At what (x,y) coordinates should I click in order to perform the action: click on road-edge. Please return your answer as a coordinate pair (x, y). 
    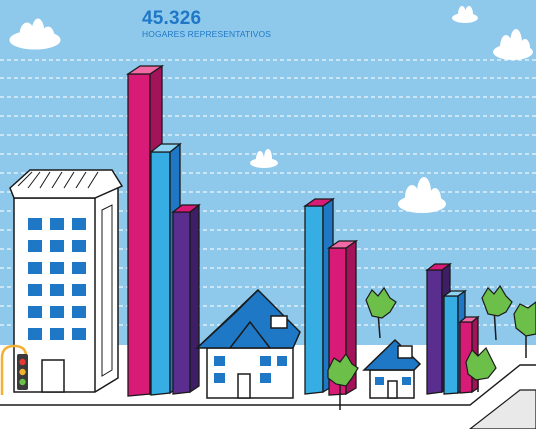
    Looking at the image, I should click on (502, 409).